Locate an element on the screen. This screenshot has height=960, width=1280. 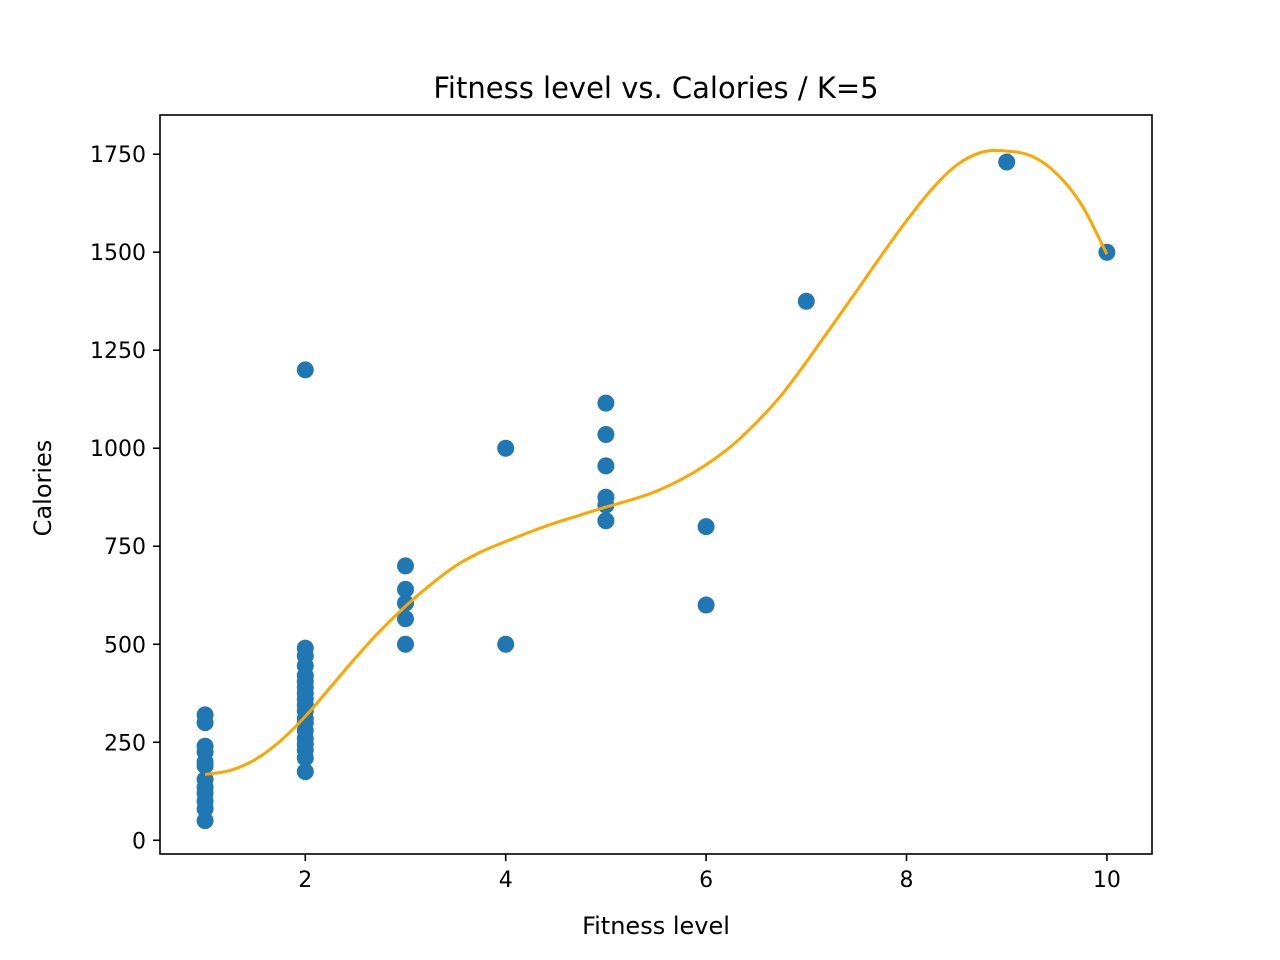
y-tick-label: 1750 is located at coordinates (118, 155).